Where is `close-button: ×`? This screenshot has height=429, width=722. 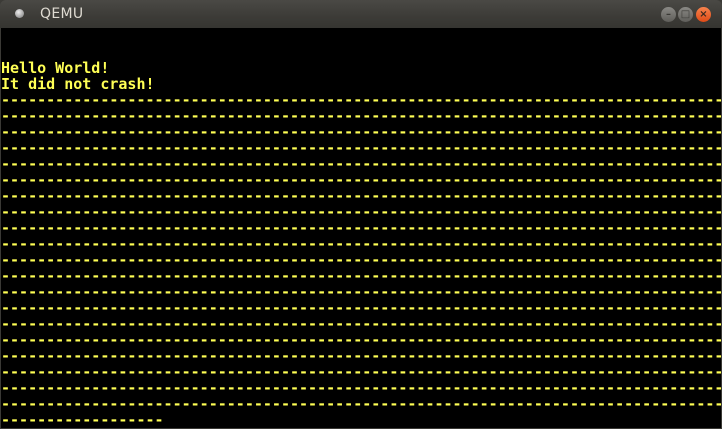 close-button: × is located at coordinates (703, 14).